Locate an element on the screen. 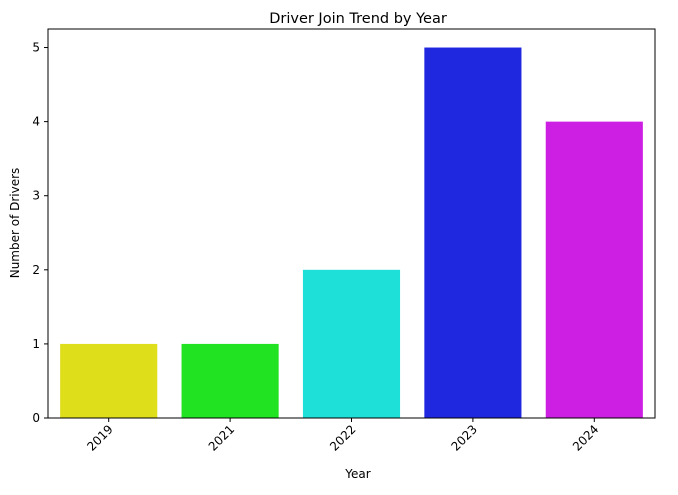  bar-2022 is located at coordinates (351, 343).